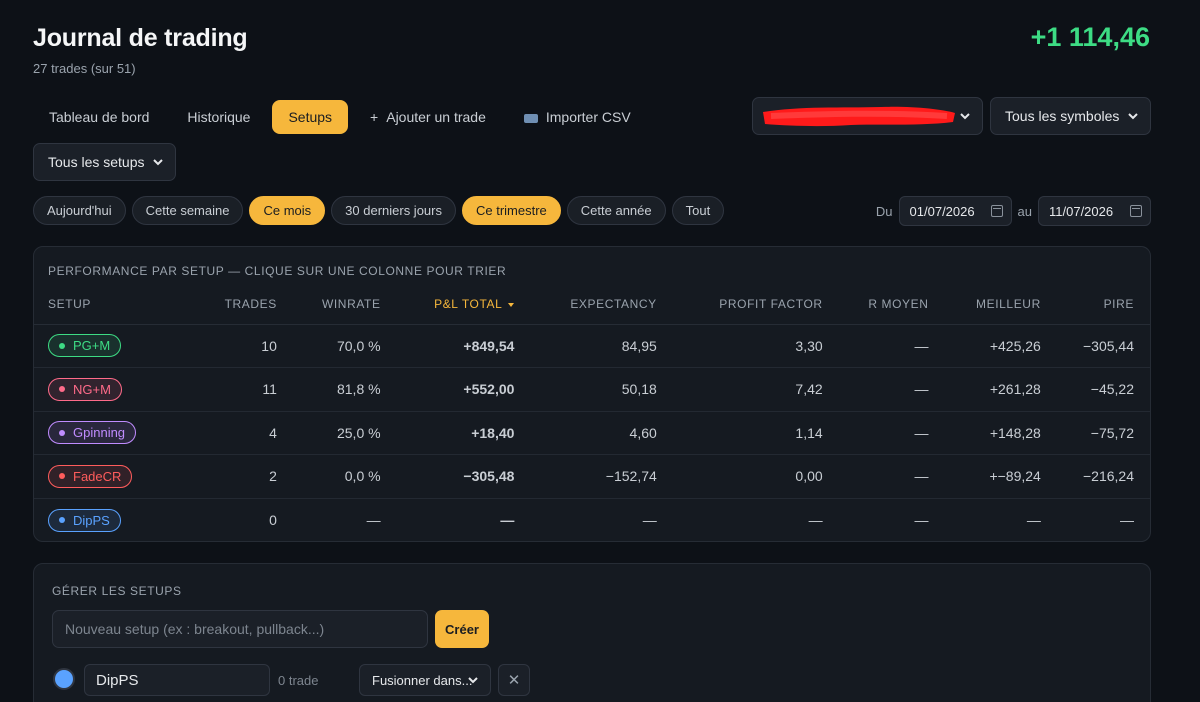 This screenshot has width=1200, height=702. I want to click on setup-badge: PG+M, so click(85, 346).